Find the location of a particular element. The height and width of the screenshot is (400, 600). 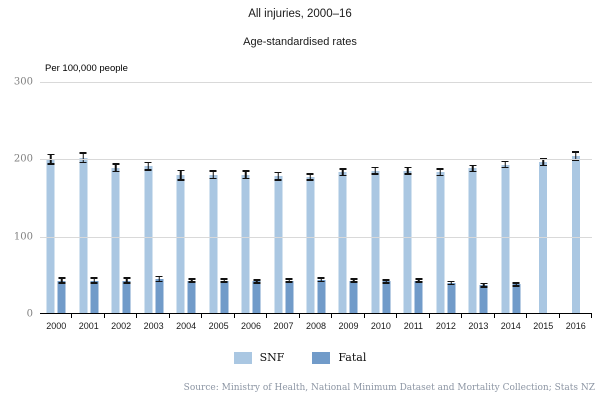

legend-item-snf: SNF is located at coordinates (258, 357).